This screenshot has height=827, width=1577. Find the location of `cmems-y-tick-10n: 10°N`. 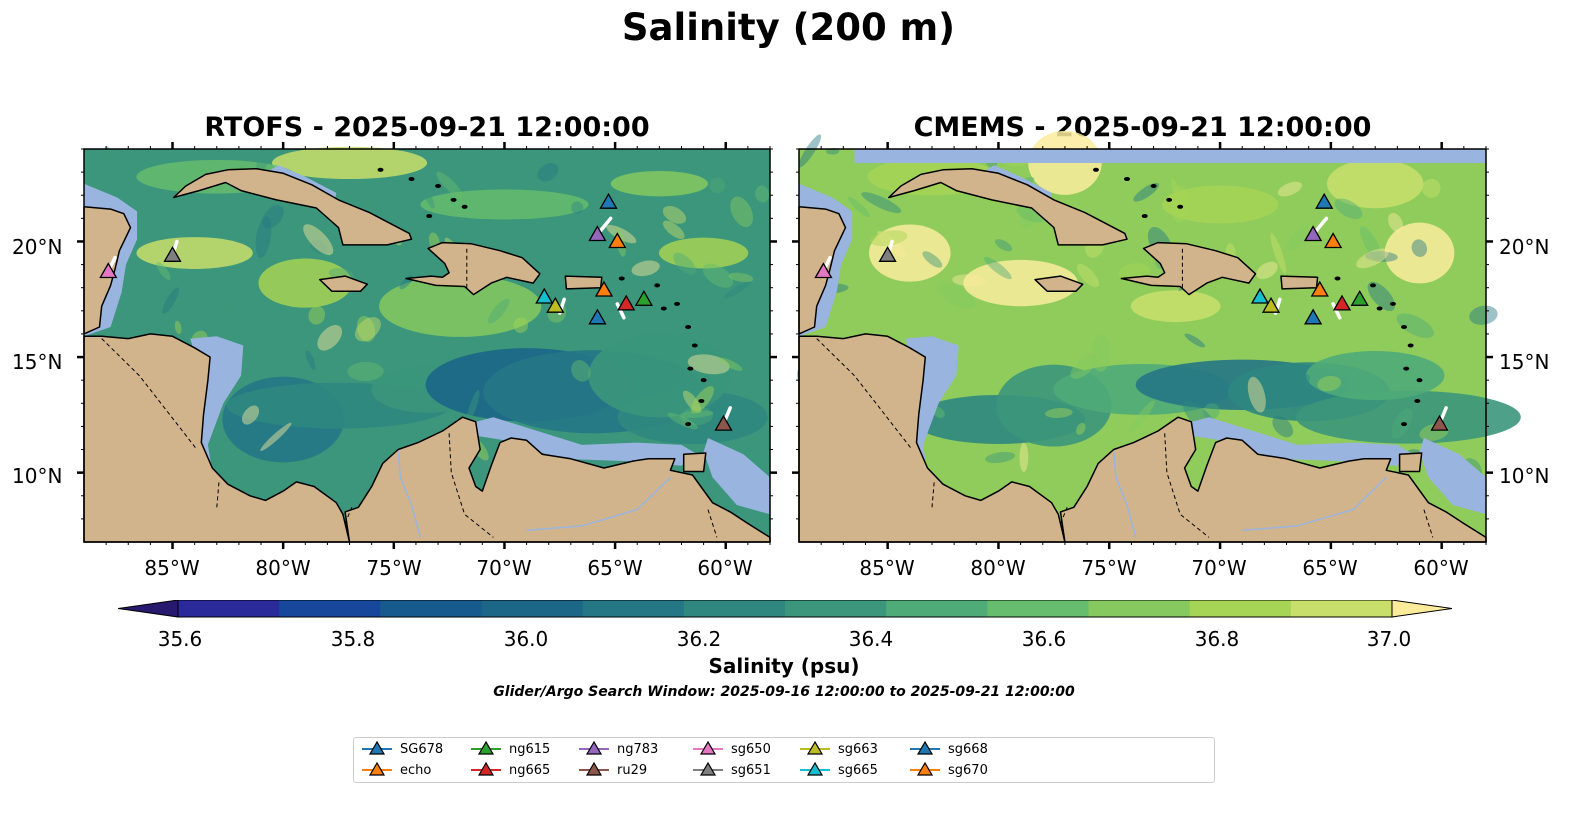

cmems-y-tick-10n: 10°N is located at coordinates (1524, 476).